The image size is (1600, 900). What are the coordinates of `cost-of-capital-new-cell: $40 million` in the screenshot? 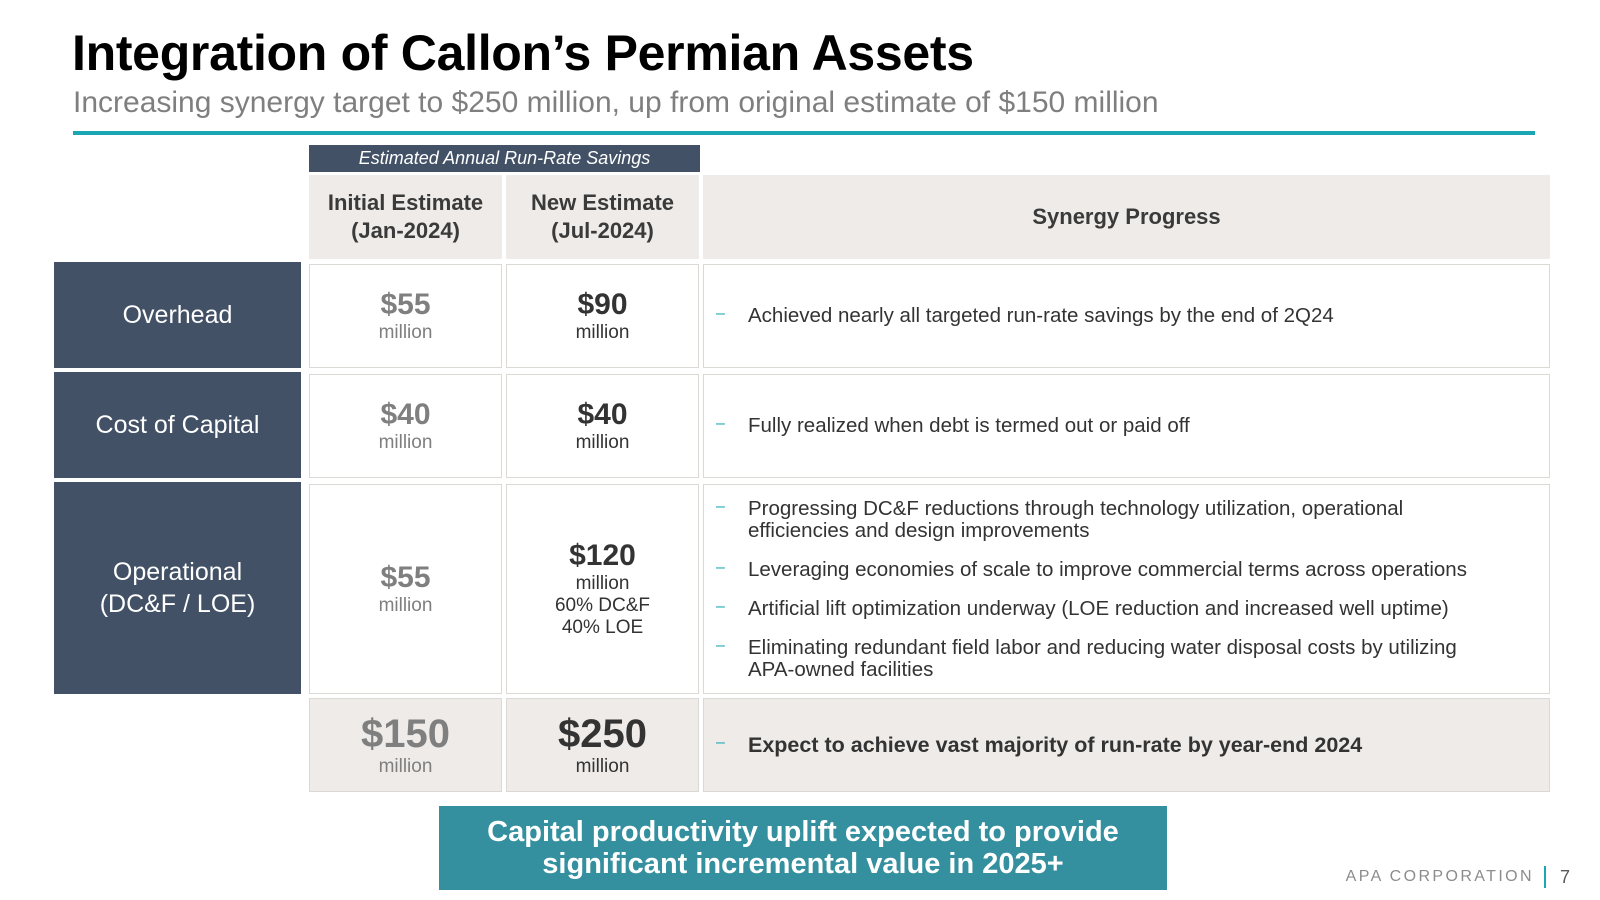 It's located at (602, 426).